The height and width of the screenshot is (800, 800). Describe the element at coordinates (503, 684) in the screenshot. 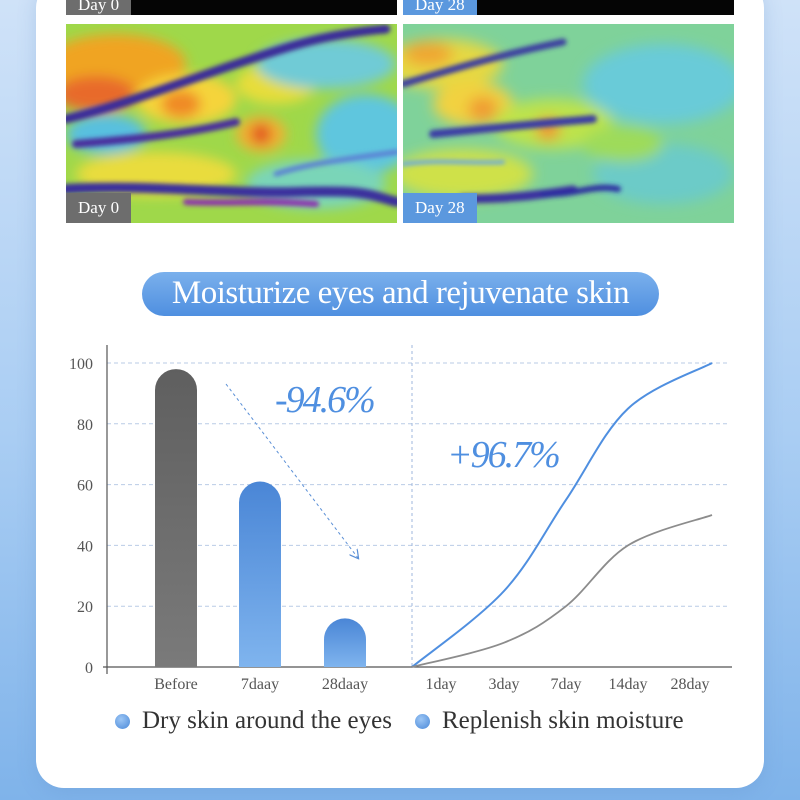

I see `x-tick-label: 3day` at that location.